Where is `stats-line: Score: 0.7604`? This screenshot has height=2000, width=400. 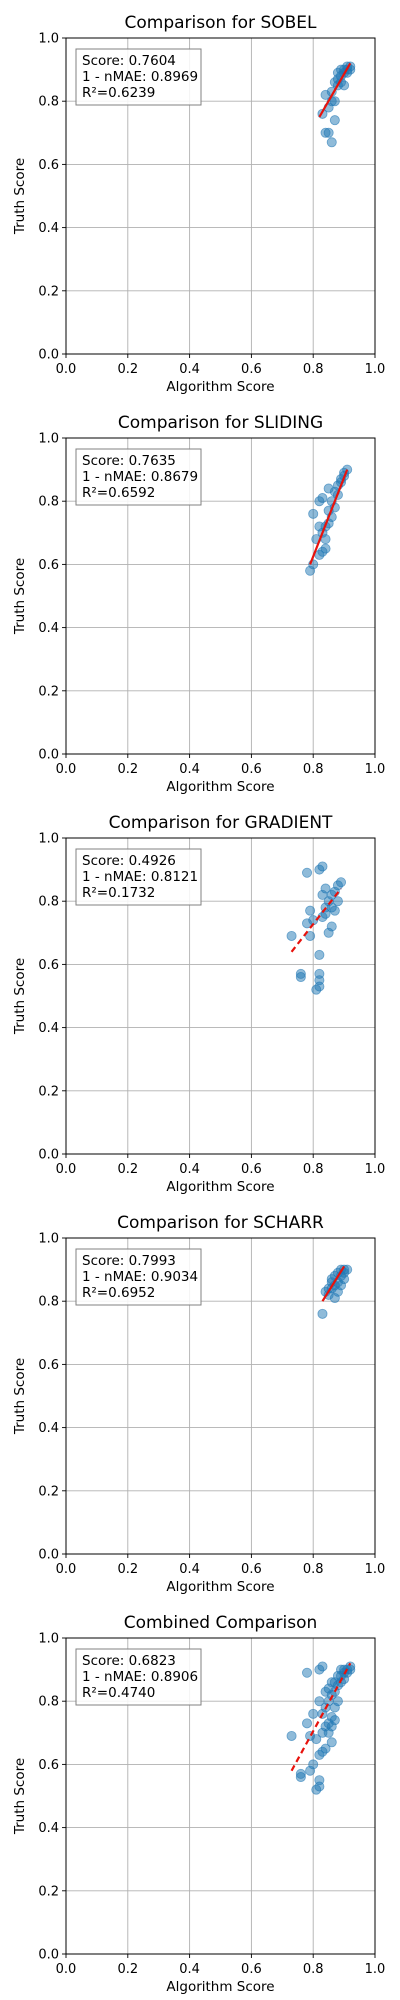
stats-line: Score: 0.7604 is located at coordinates (129, 61).